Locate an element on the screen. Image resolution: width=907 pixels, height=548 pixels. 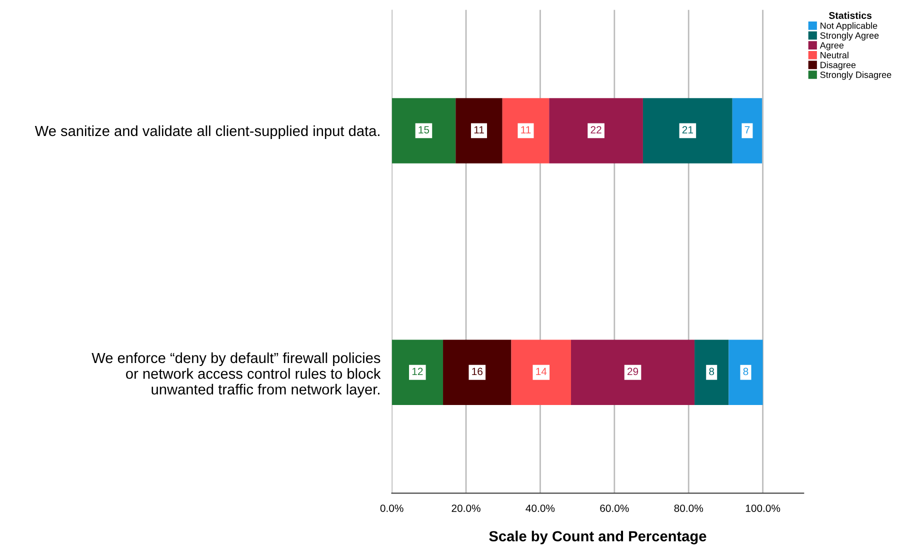
annotation: 21 is located at coordinates (687, 130).